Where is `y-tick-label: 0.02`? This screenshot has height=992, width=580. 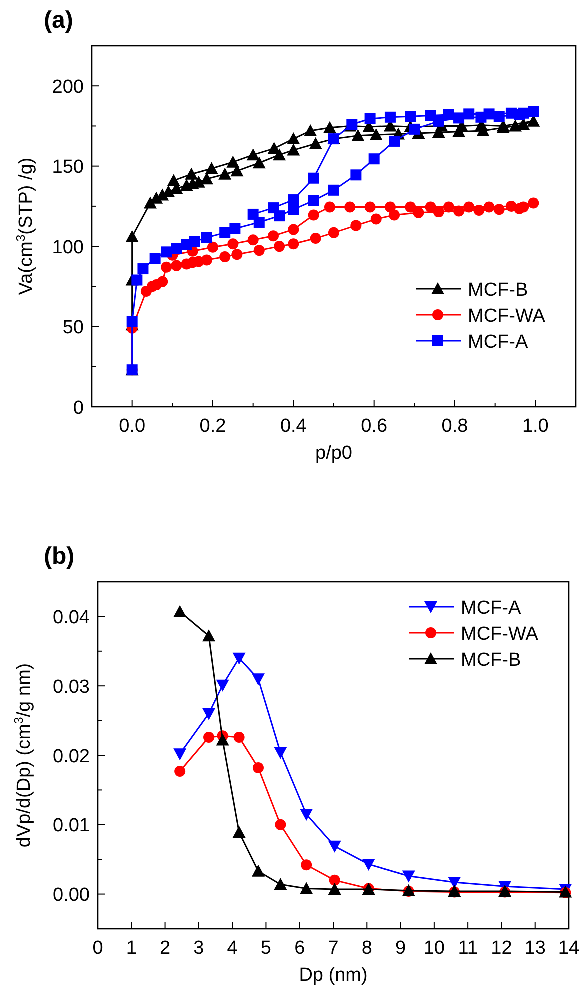
y-tick-label: 0.02 is located at coordinates (71, 757).